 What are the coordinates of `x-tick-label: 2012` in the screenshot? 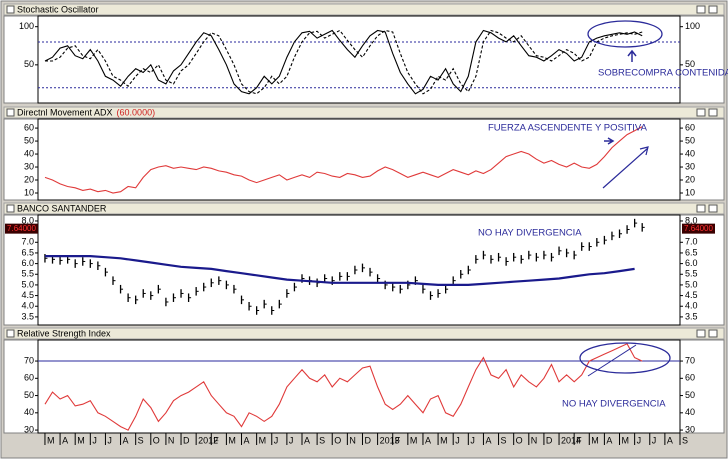 It's located at (208, 440).